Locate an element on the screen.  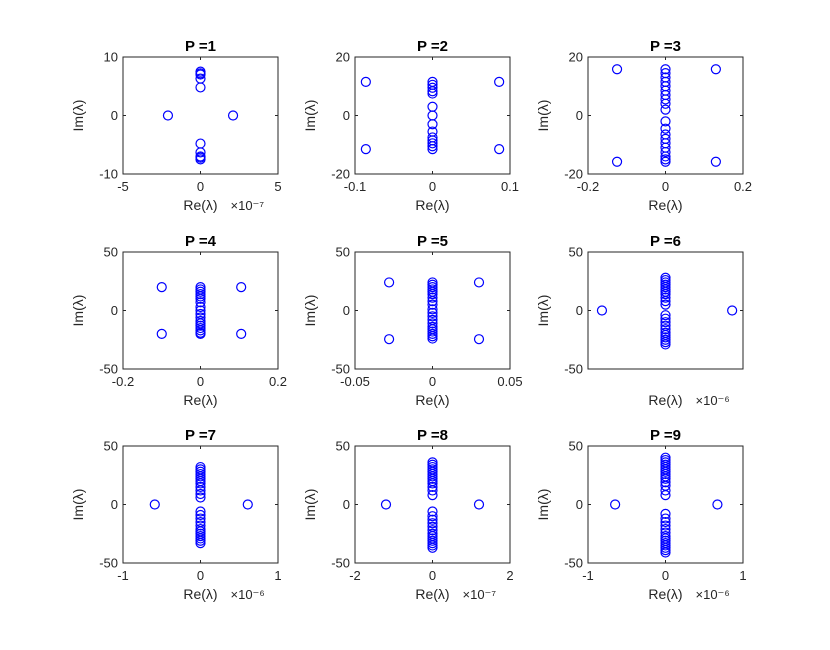
subplot-3: -0.2 0 0.2 -20 0 20 P =3 Re(λ) Im(λ) is located at coordinates (643, 125).